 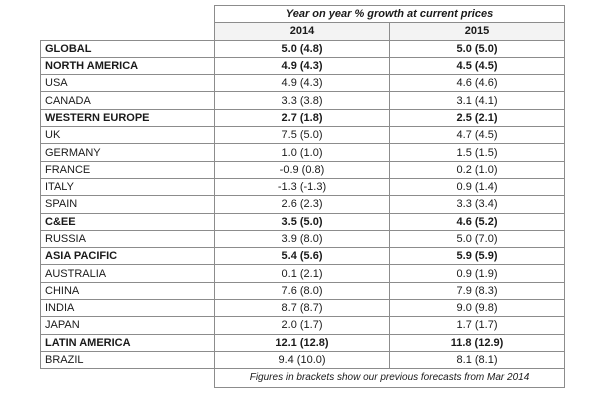 What do you see at coordinates (477, 360) in the screenshot?
I see `value-2015-cell: 8.1 (8.1)` at bounding box center [477, 360].